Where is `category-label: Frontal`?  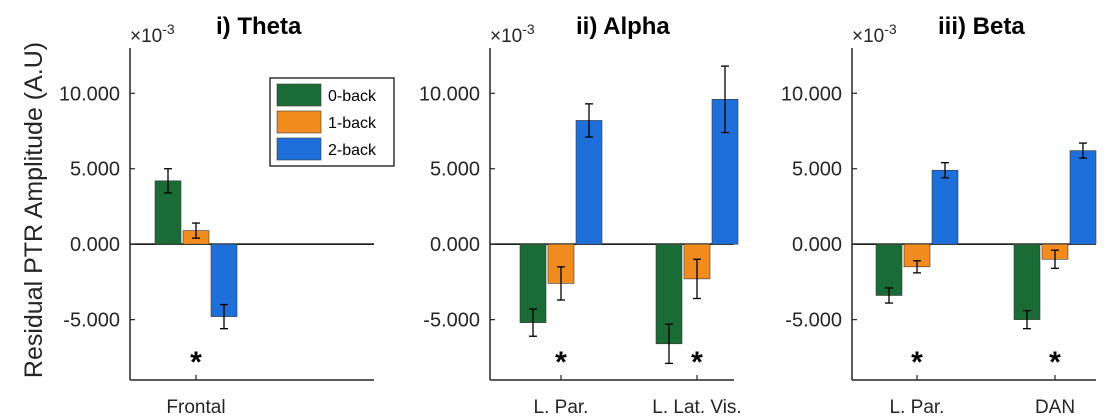
category-label: Frontal is located at coordinates (195, 407).